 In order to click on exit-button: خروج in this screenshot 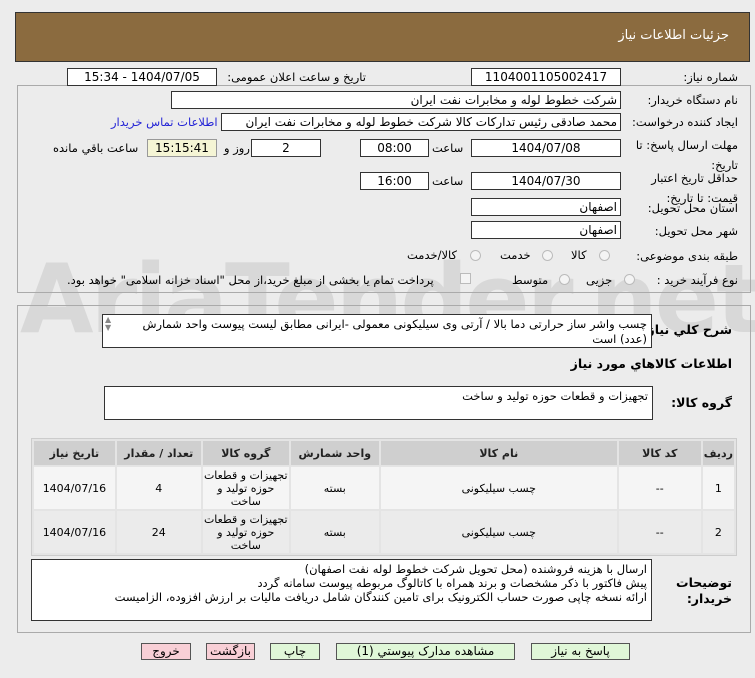, I will do `click(166, 651)`.